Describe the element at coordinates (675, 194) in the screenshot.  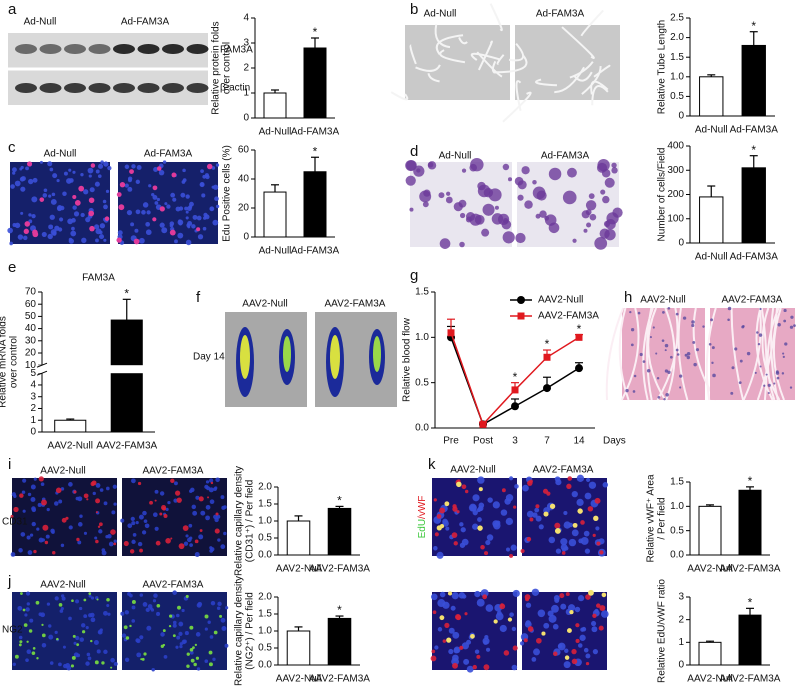
I see `y-tick-label: 200` at that location.